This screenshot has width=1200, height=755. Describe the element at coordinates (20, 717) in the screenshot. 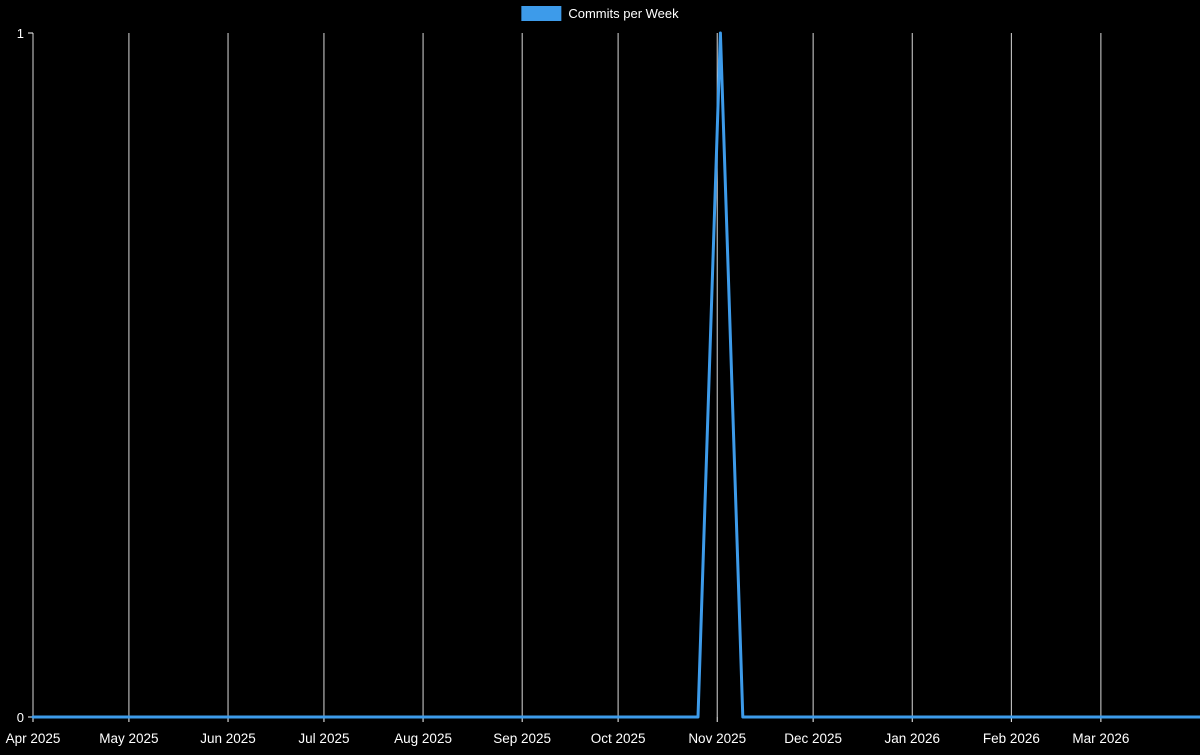

I see `svg-text: 0` at that location.